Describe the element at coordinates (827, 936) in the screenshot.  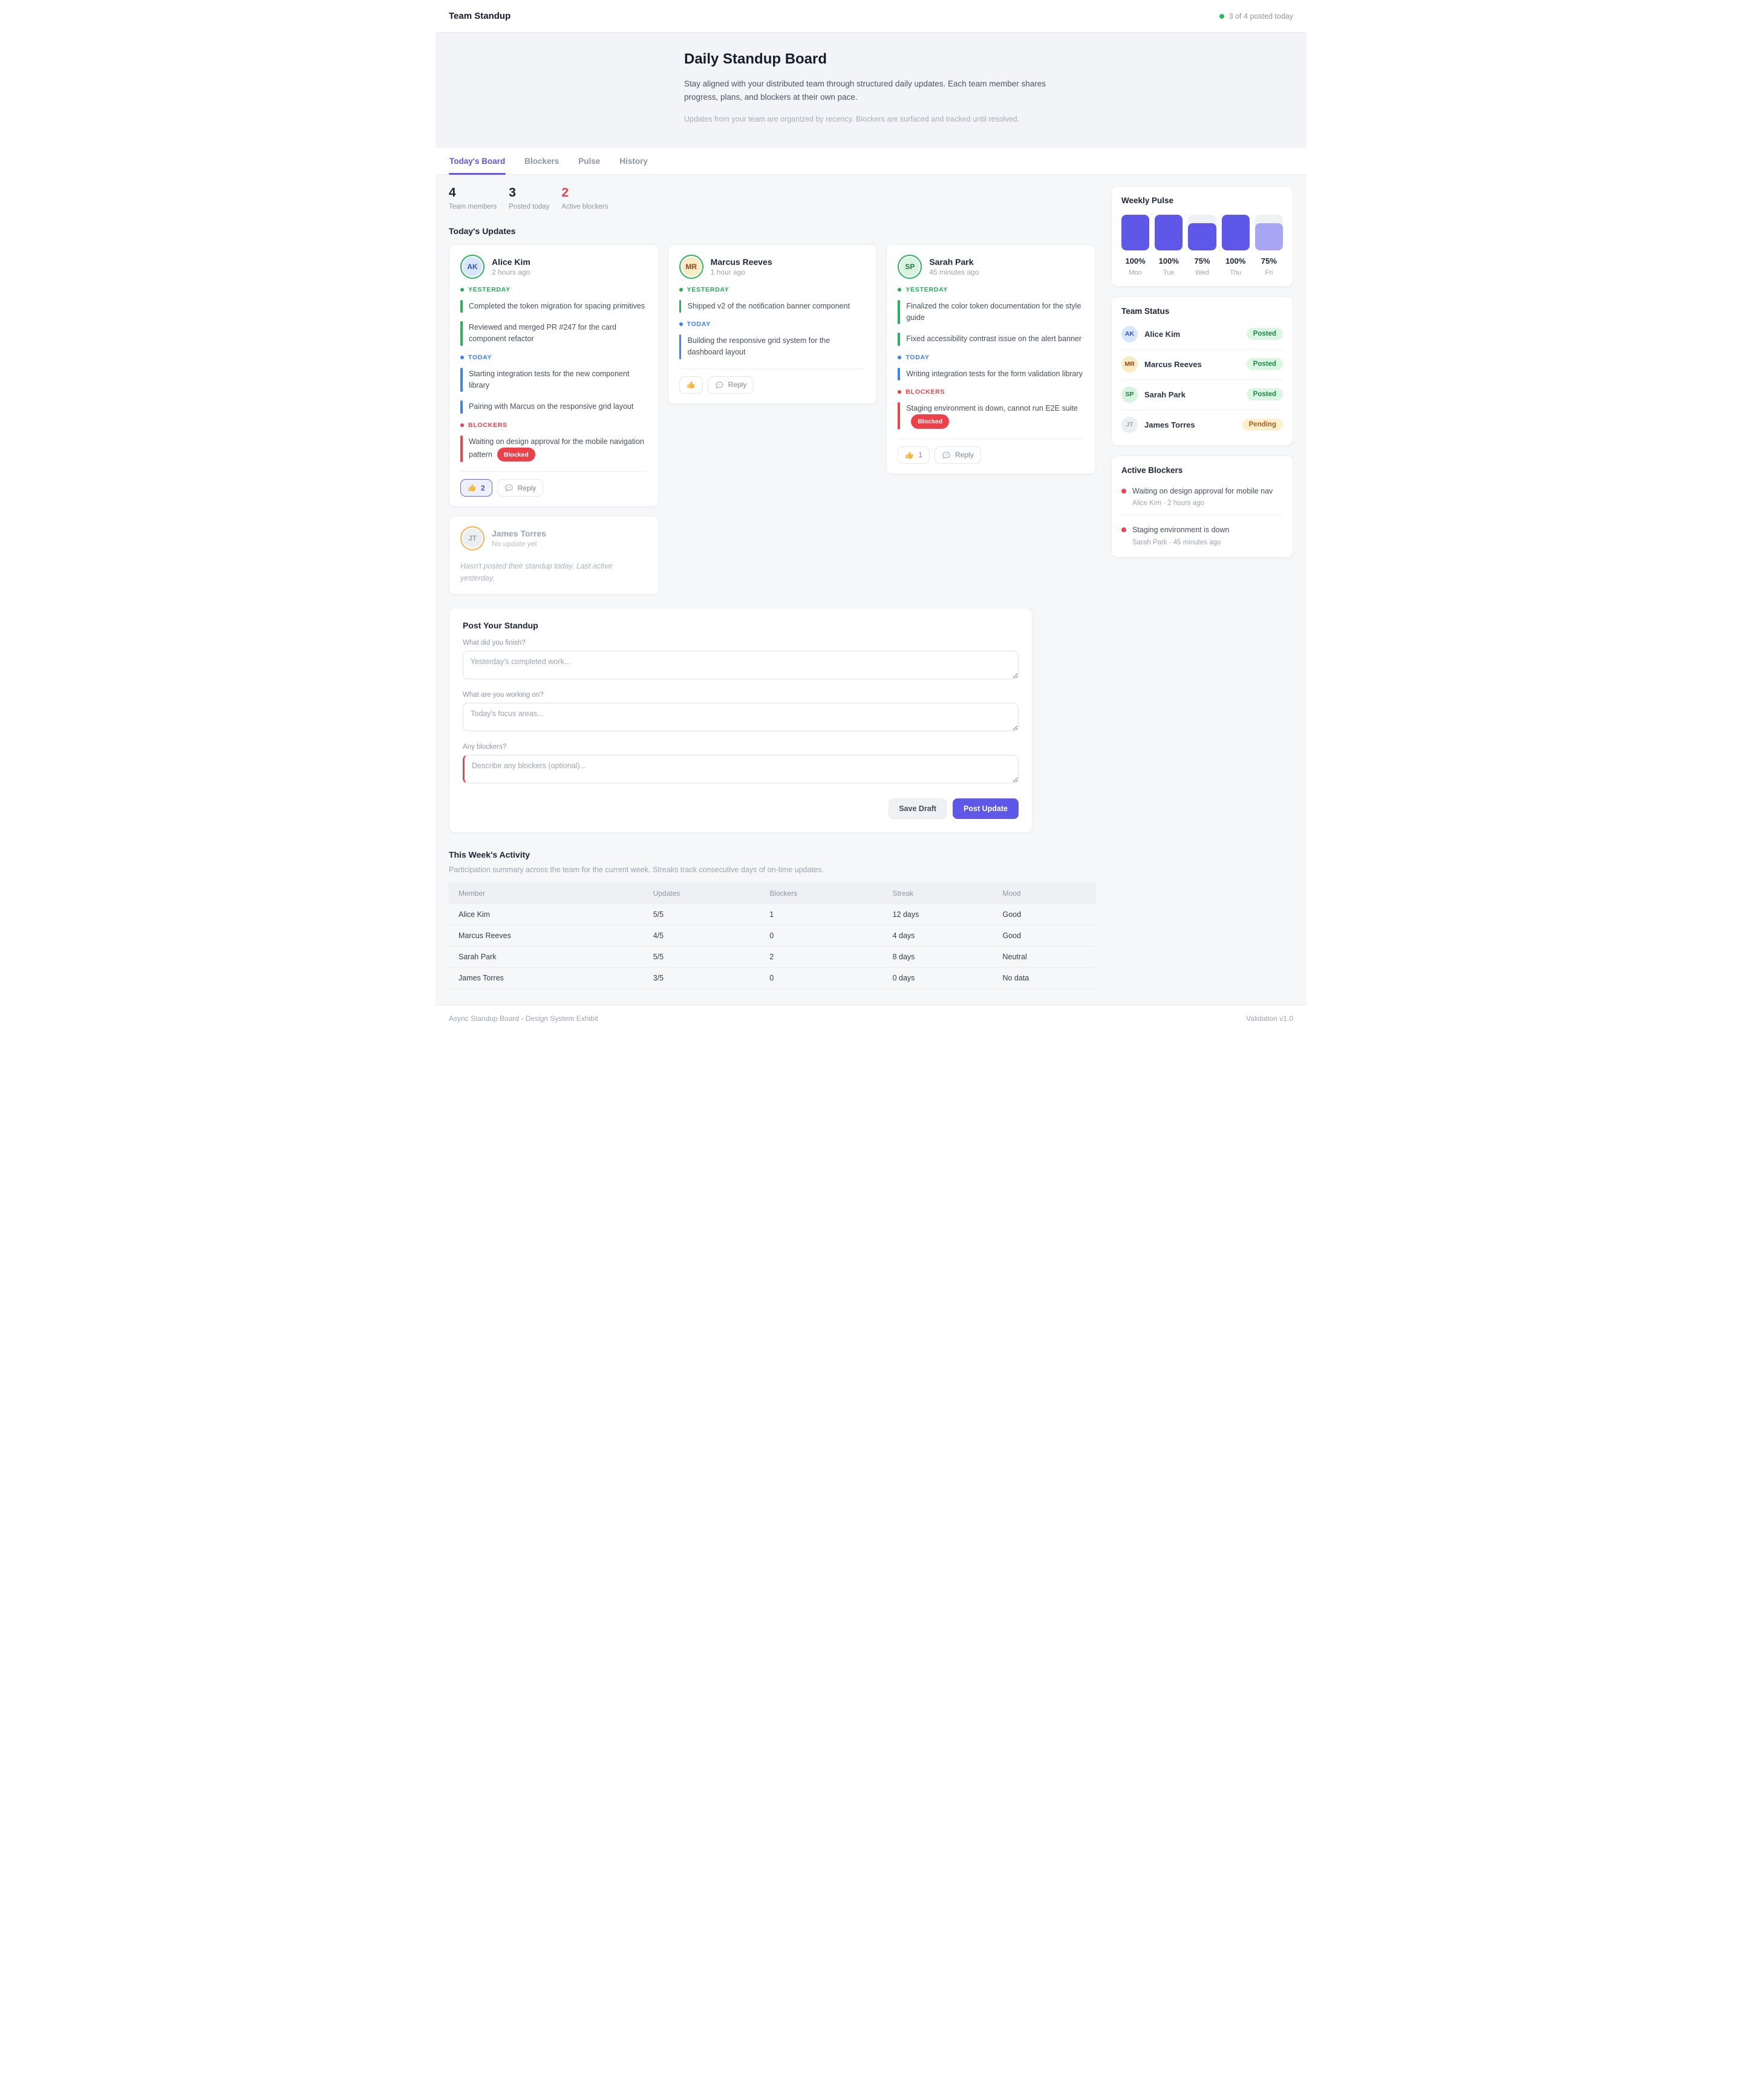
I see `cell-blockers: 0` at that location.